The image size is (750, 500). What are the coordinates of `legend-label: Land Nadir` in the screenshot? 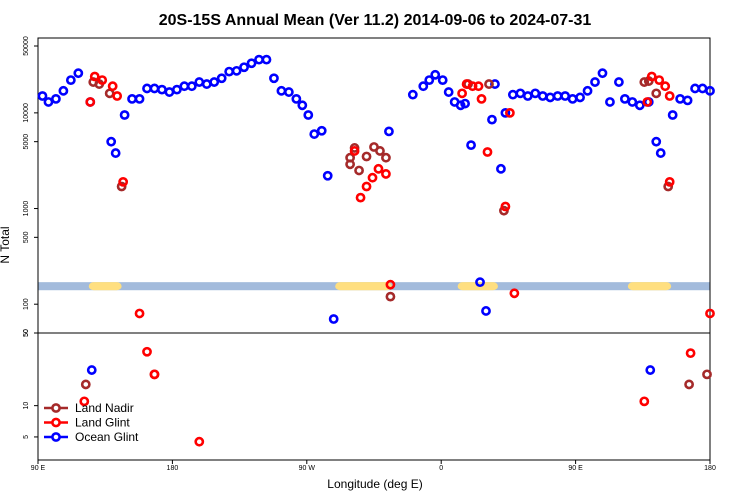 It's located at (104, 408).